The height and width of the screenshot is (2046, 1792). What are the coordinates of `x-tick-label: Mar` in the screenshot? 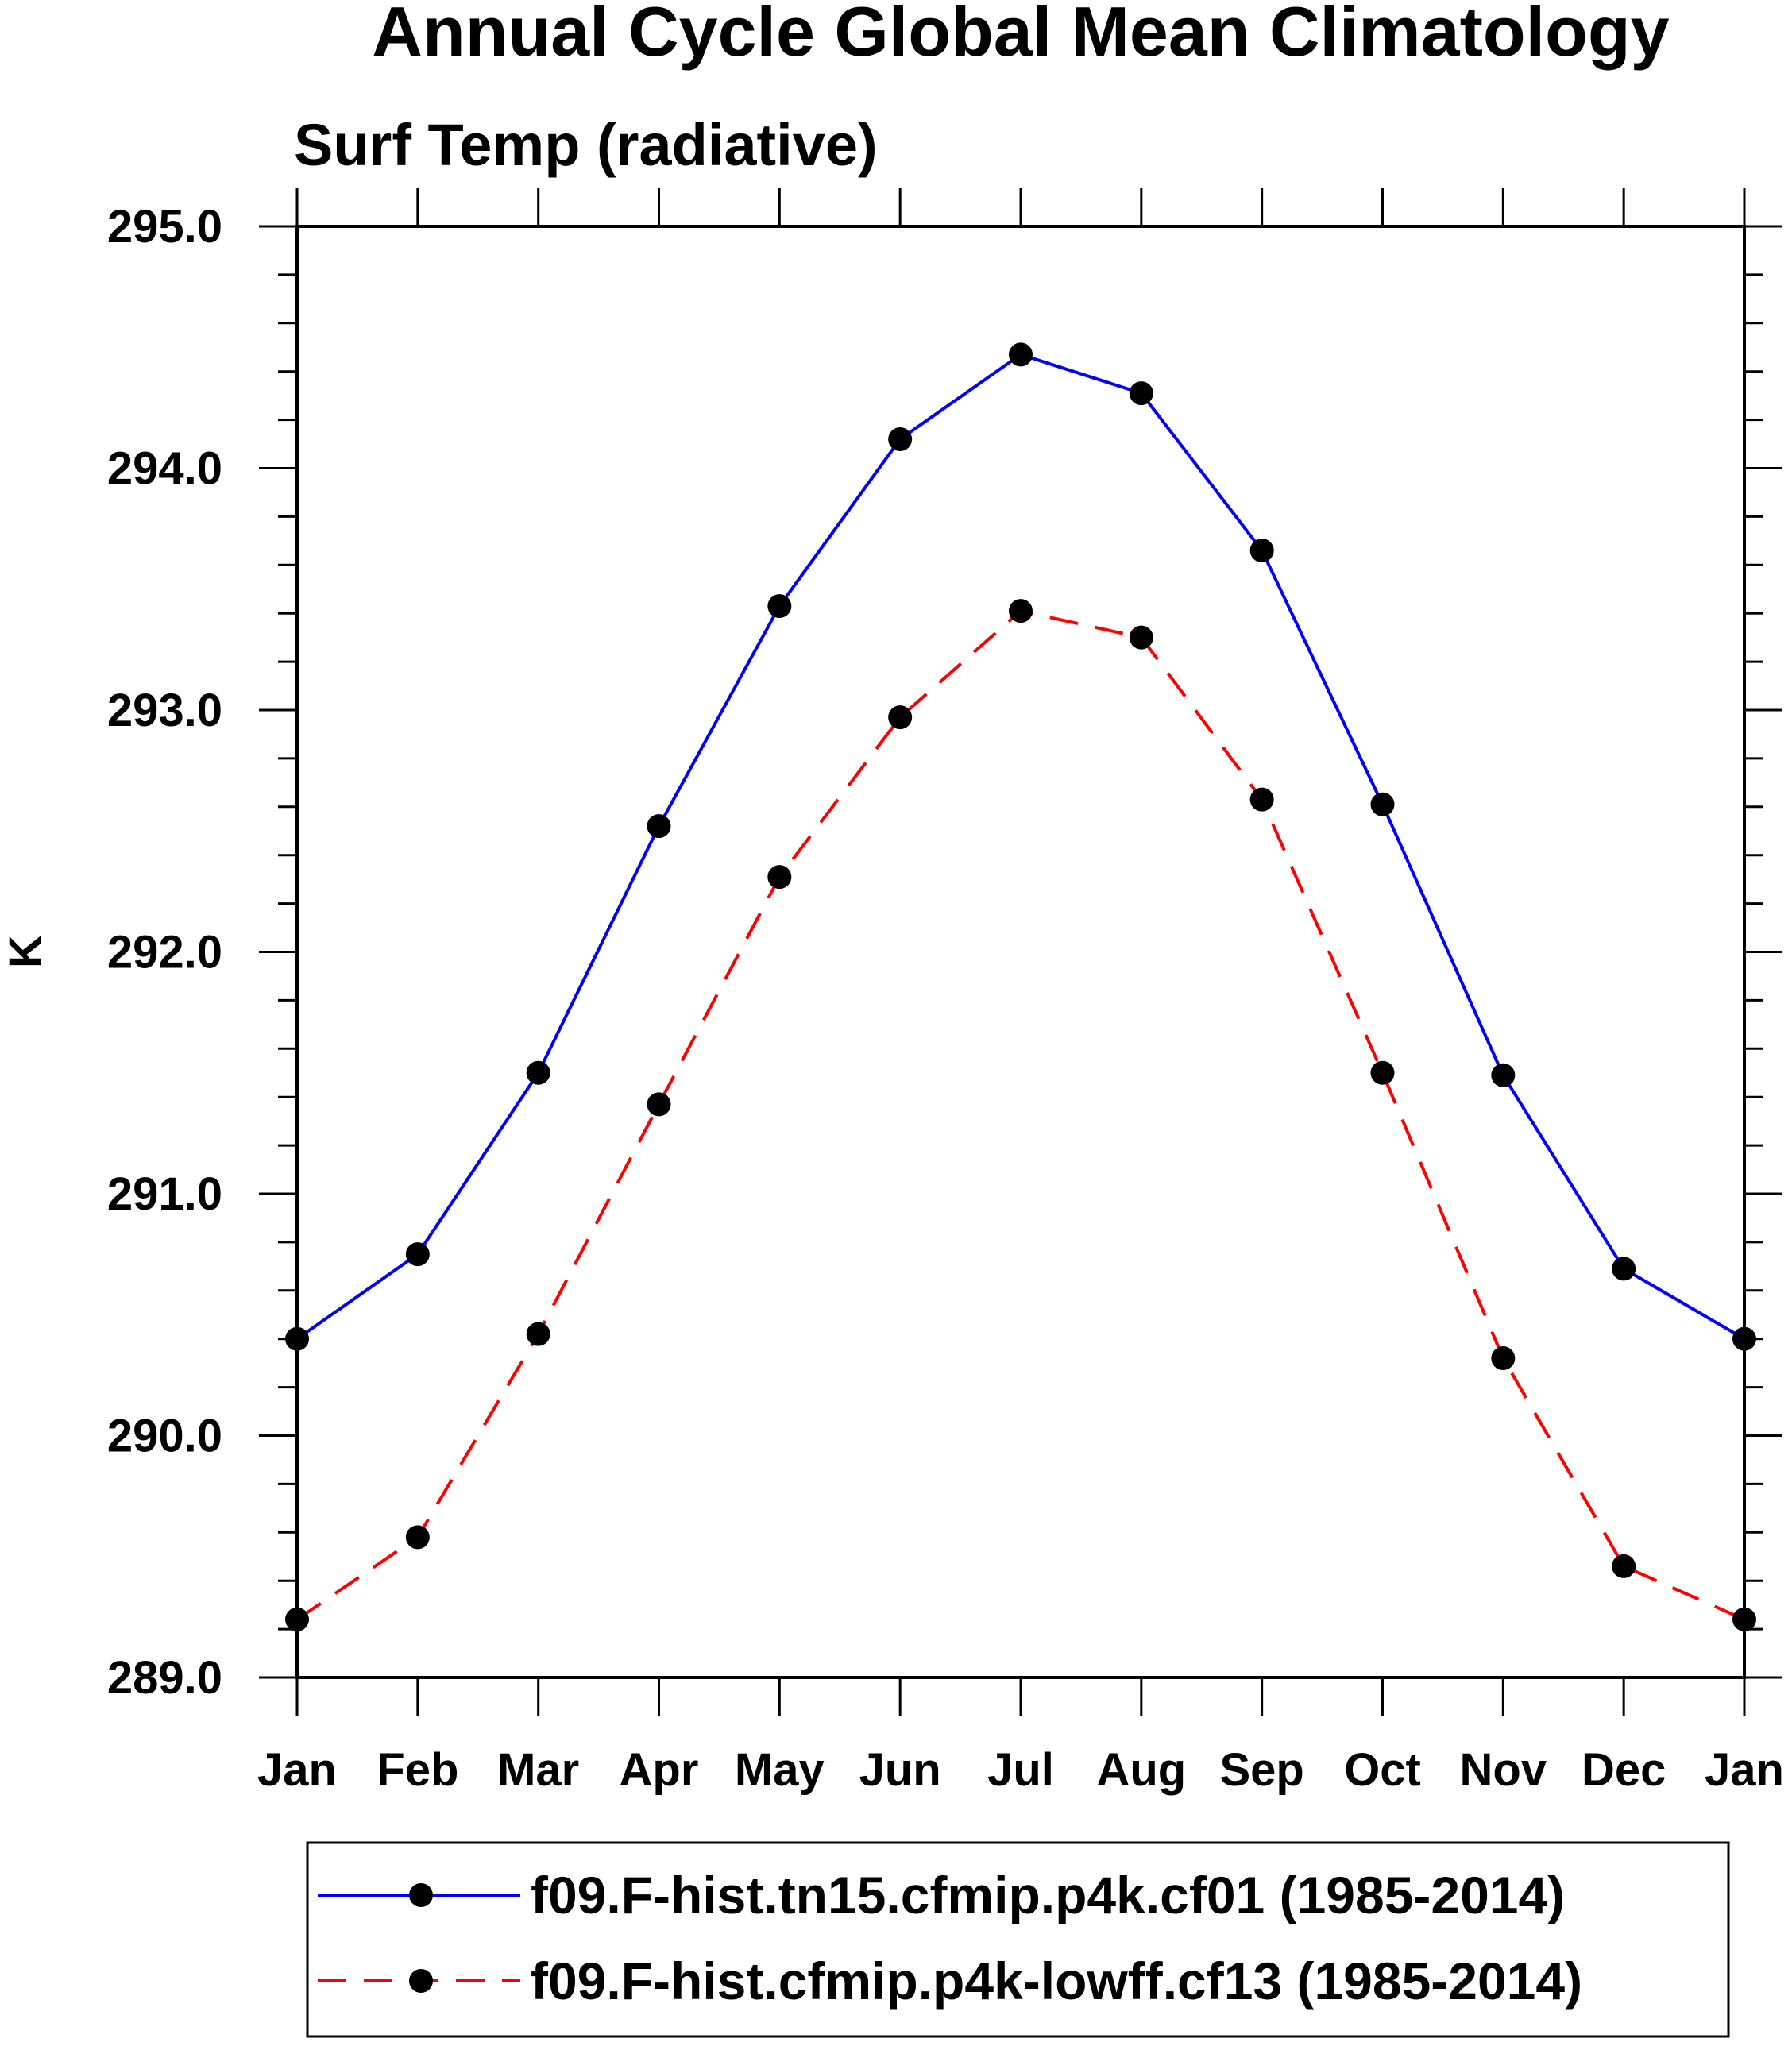 It's located at (538, 1770).